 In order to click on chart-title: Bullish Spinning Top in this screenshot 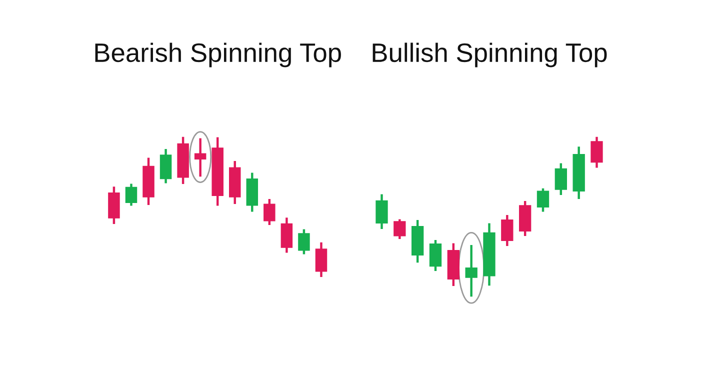, I will do `click(489, 55)`.